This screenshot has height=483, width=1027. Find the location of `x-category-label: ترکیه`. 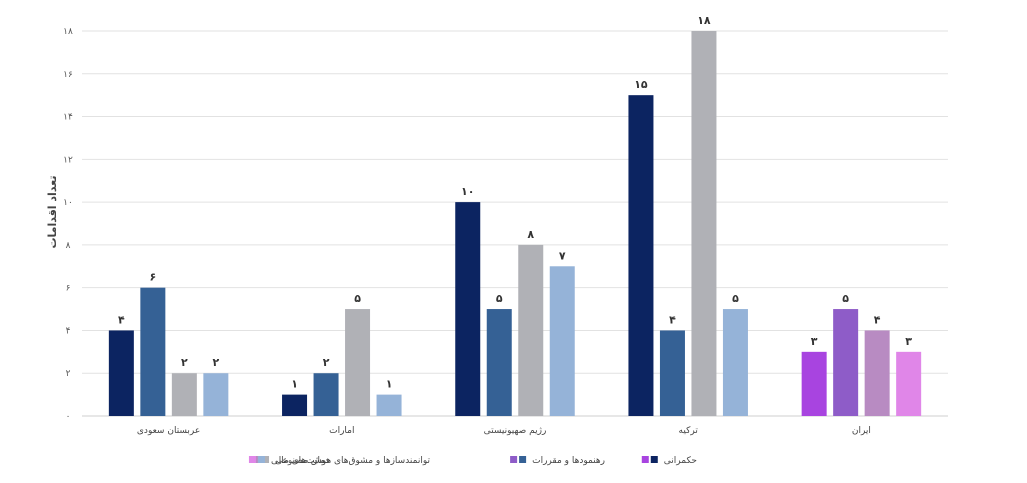

x-category-label: ترکیه is located at coordinates (689, 431).